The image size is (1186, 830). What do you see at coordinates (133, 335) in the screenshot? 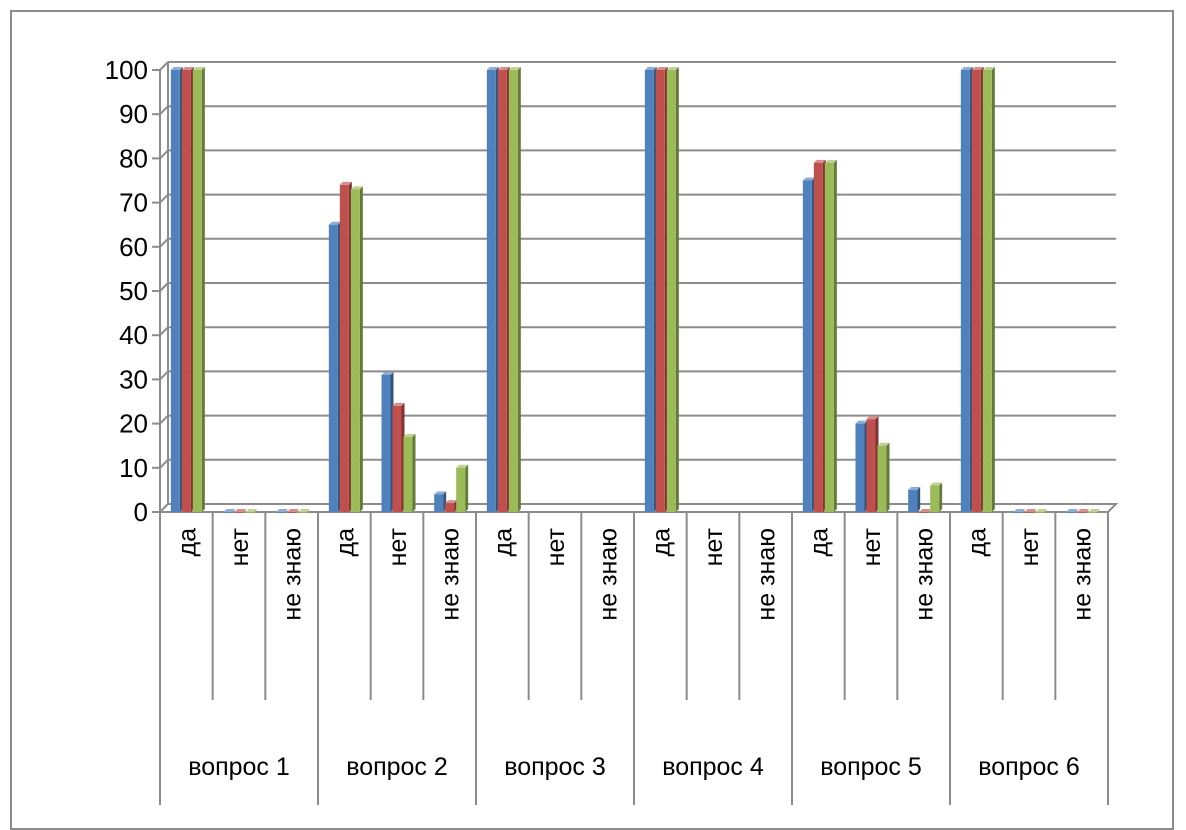
I see `y-tick-label: 40` at bounding box center [133, 335].